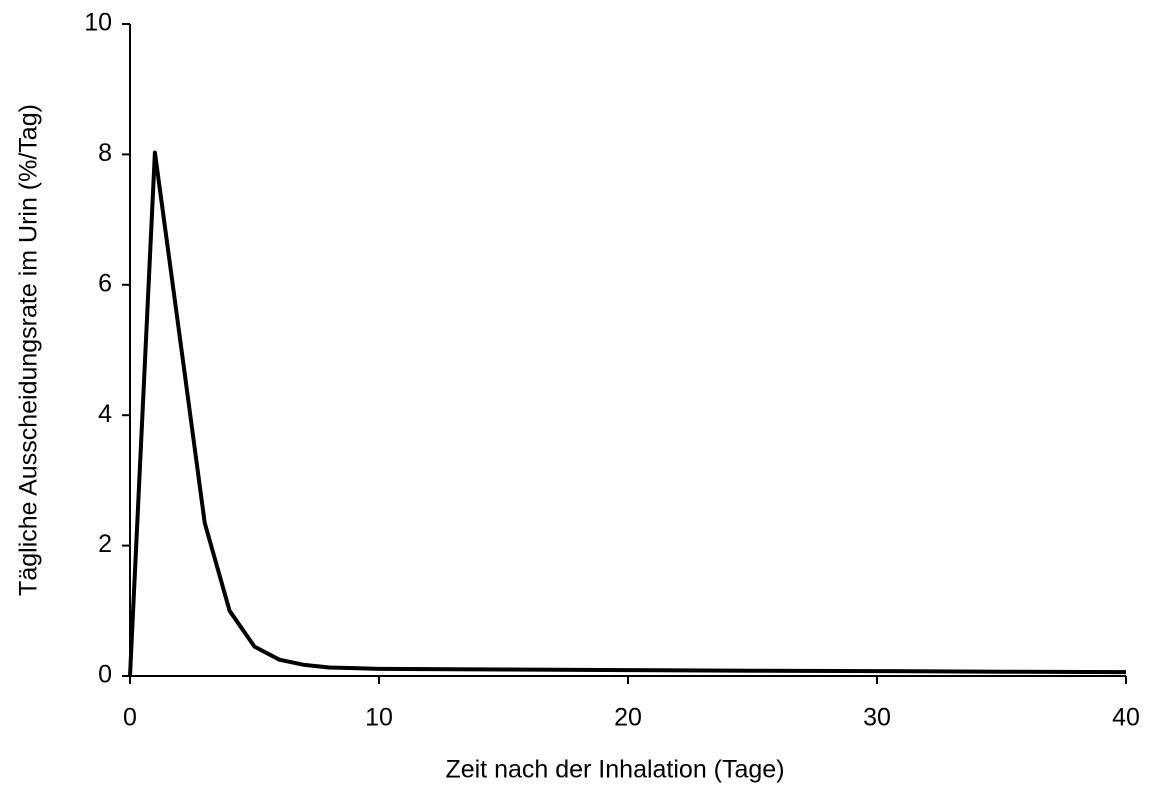 Image resolution: width=1155 pixels, height=792 pixels. I want to click on y-tick-label: 8, so click(105, 153).